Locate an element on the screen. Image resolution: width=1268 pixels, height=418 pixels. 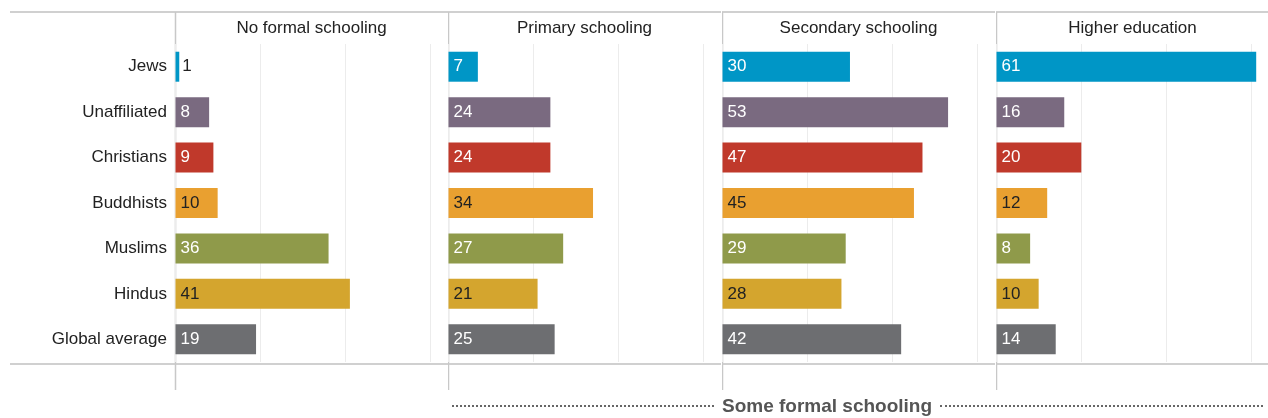
y-tick-label: Muslims is located at coordinates (135, 248).